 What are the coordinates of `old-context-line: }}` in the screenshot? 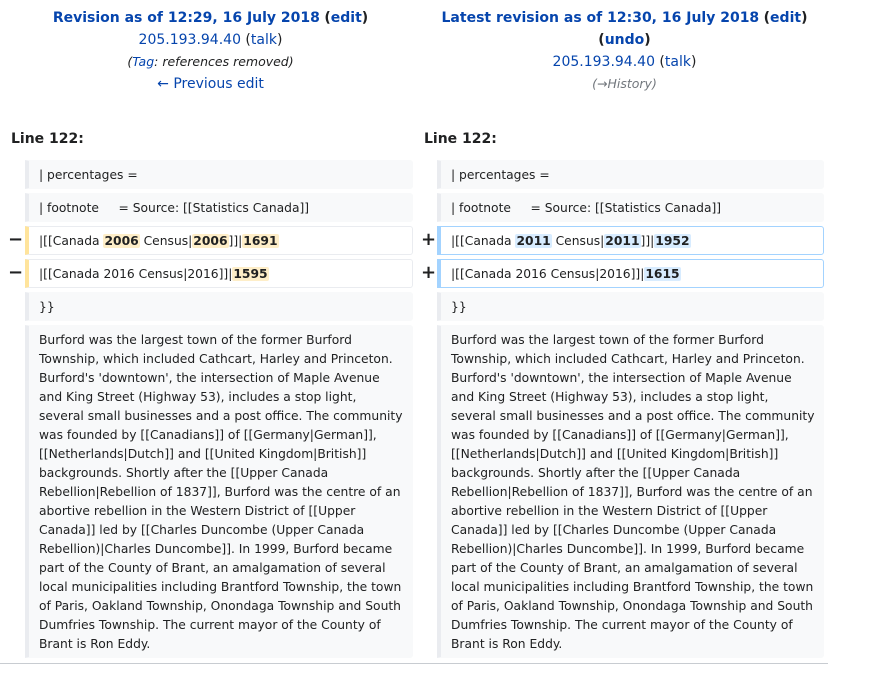 It's located at (219, 306).